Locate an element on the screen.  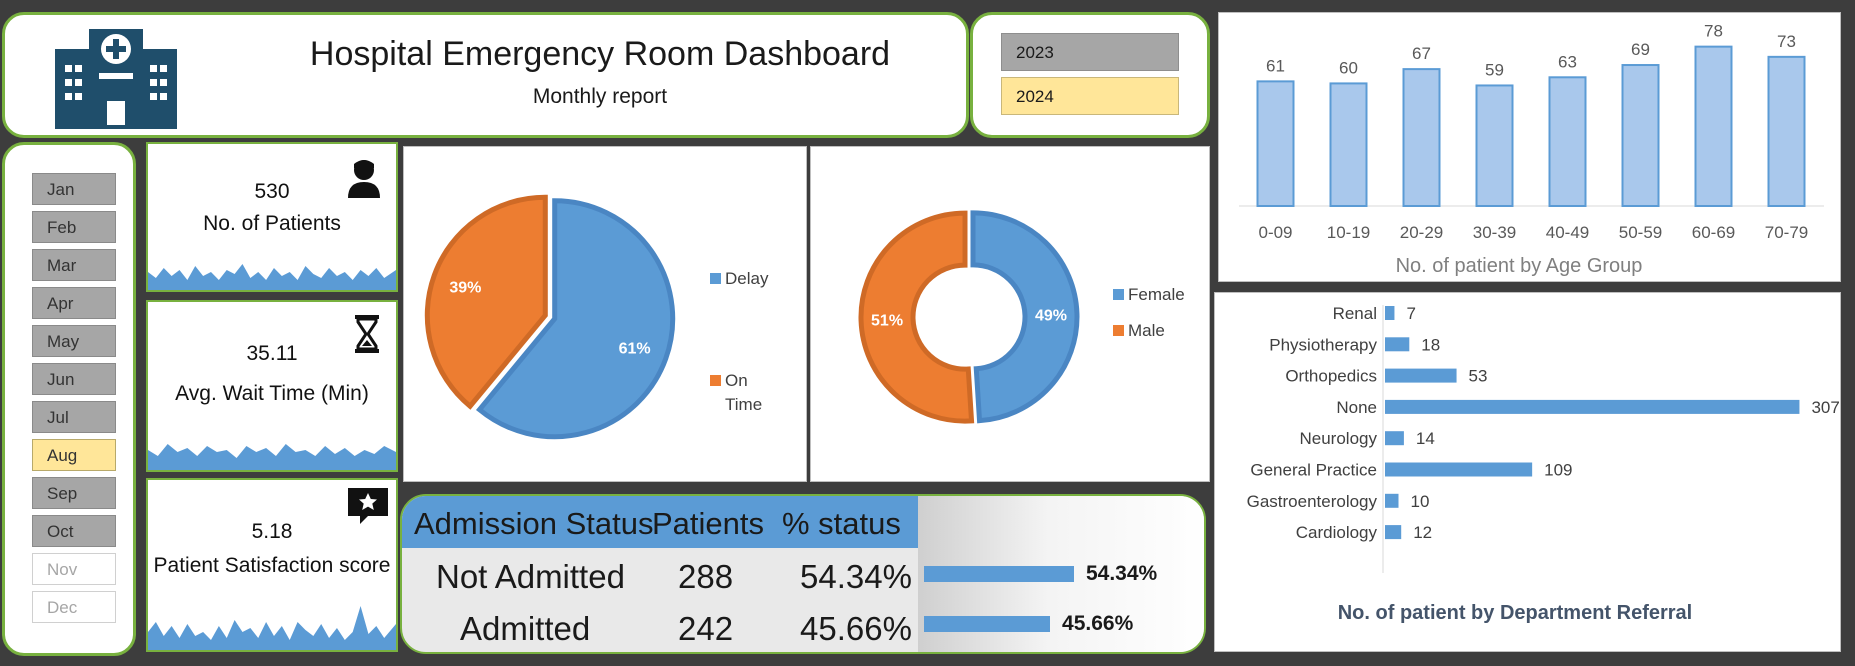
month-button-mar: Mar is located at coordinates (74, 265).